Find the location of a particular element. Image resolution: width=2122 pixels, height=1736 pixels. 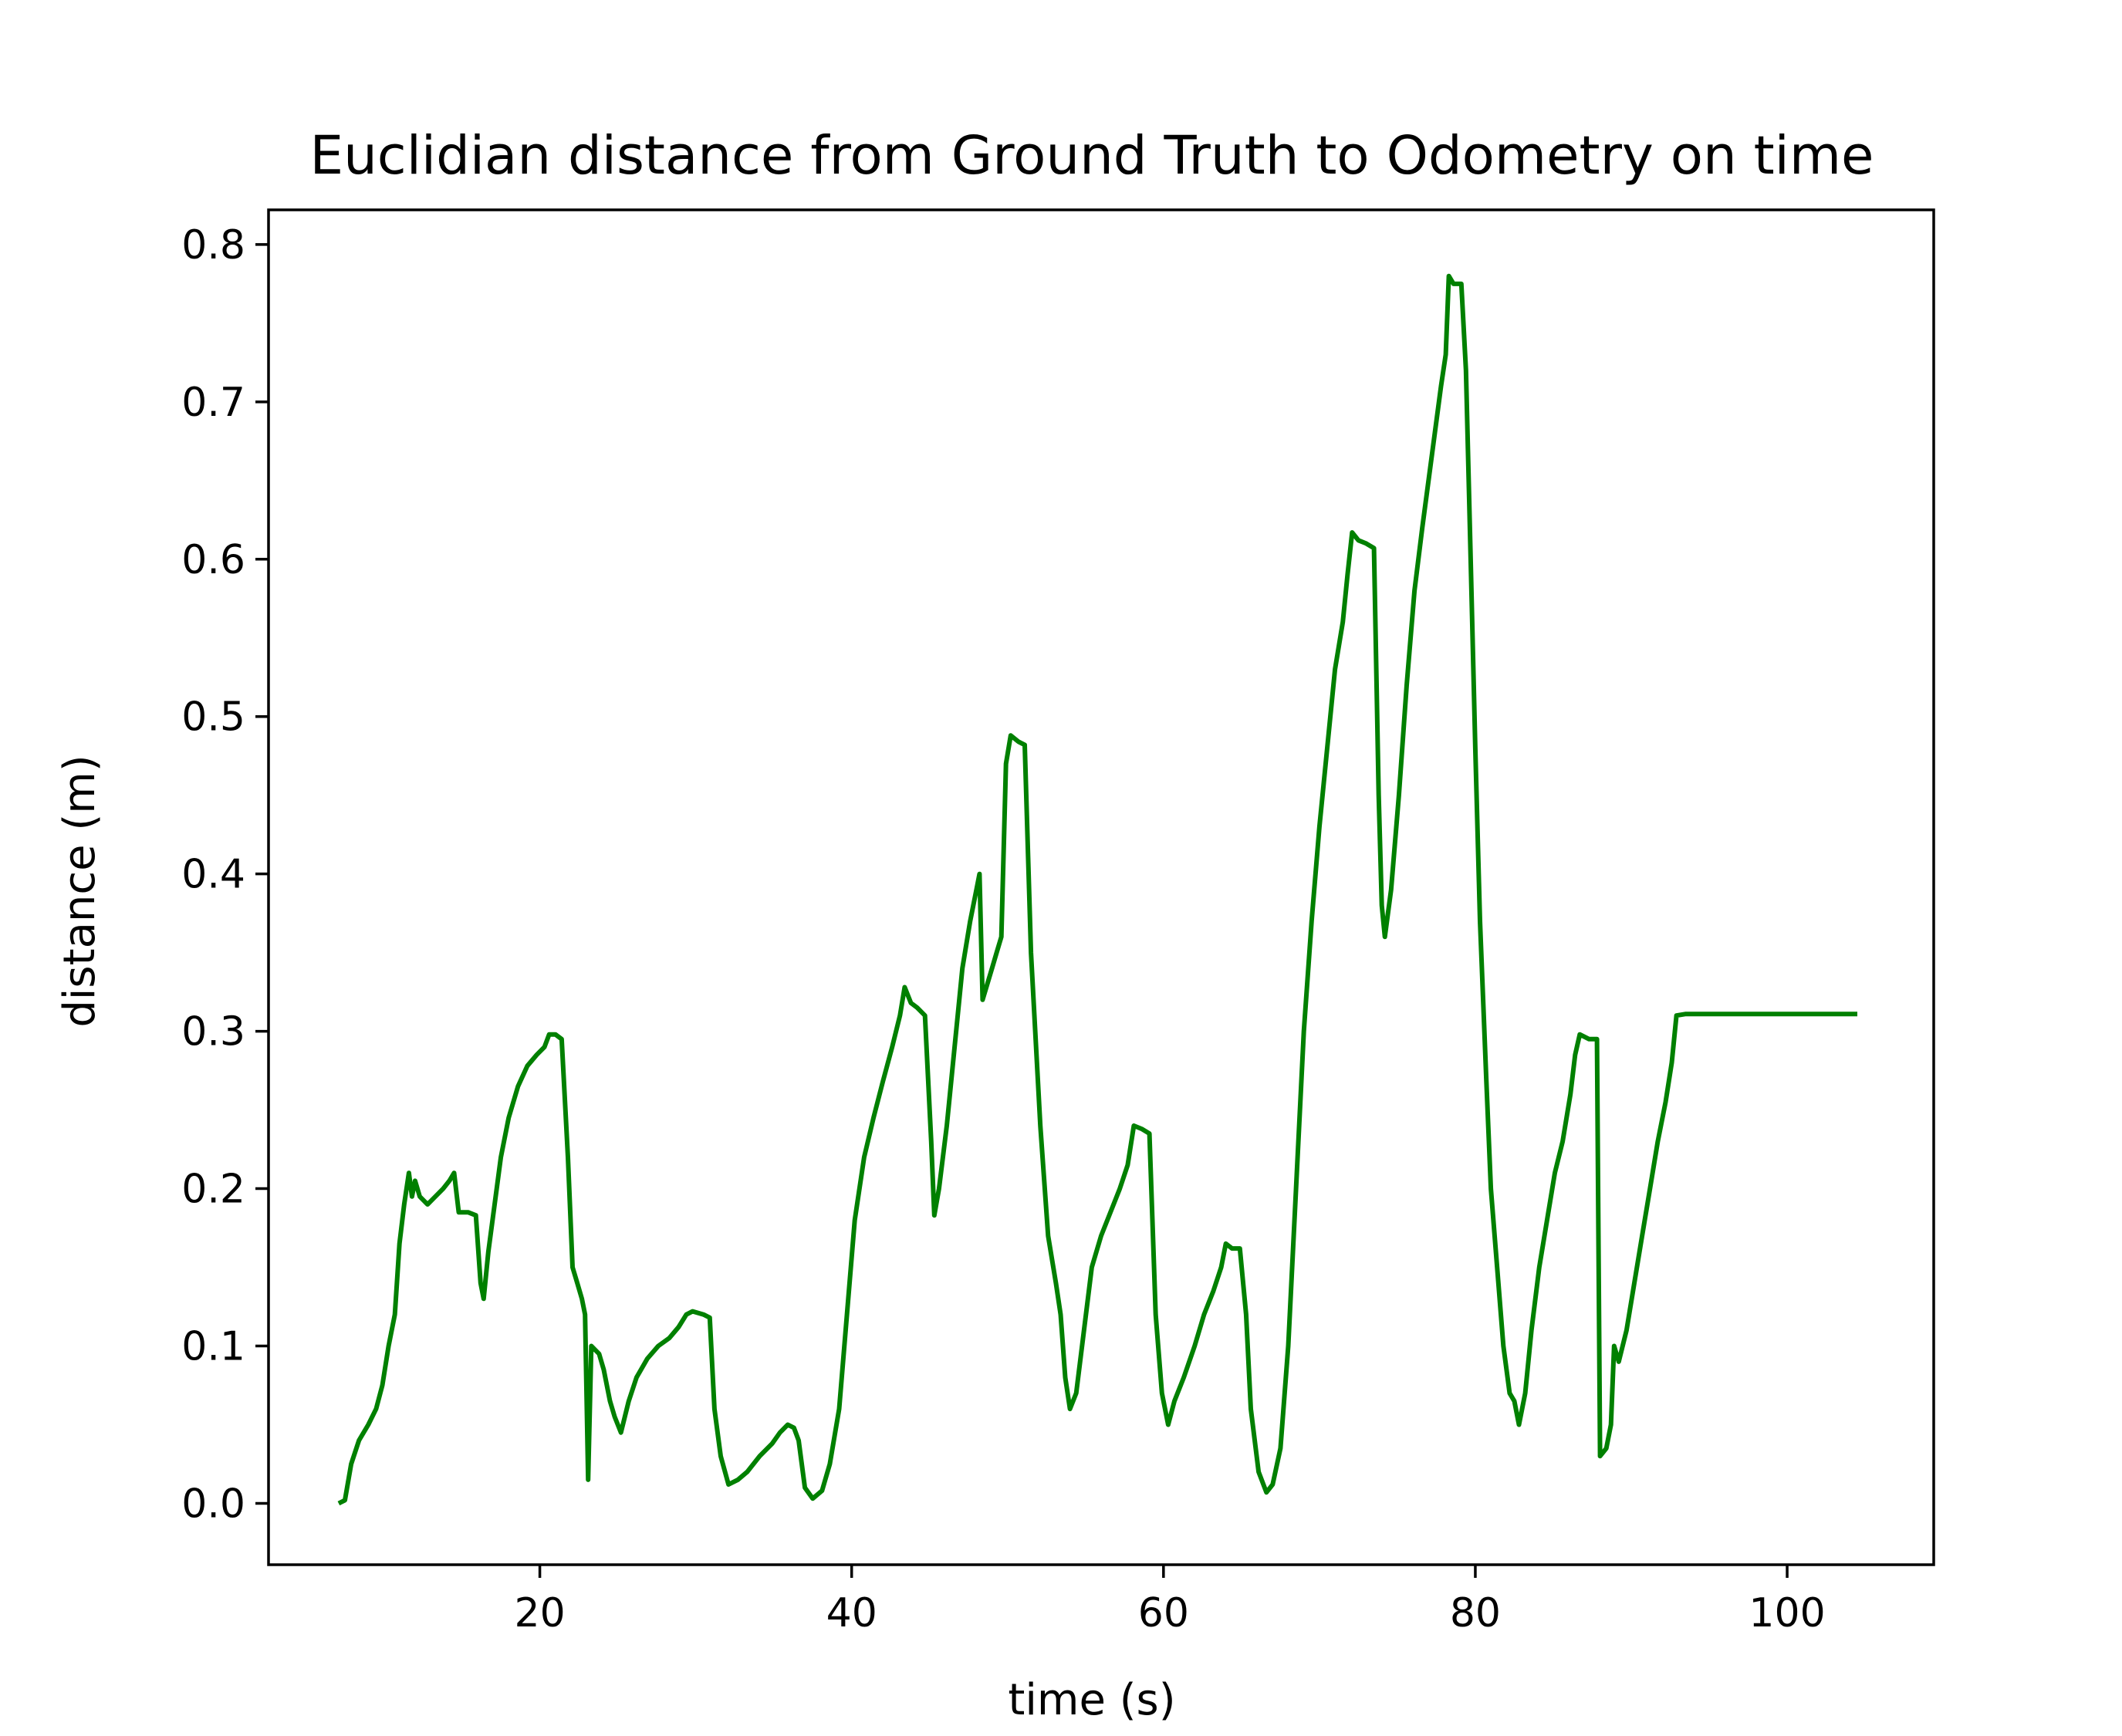

x-axis-label: time (s) is located at coordinates (1091, 1700).